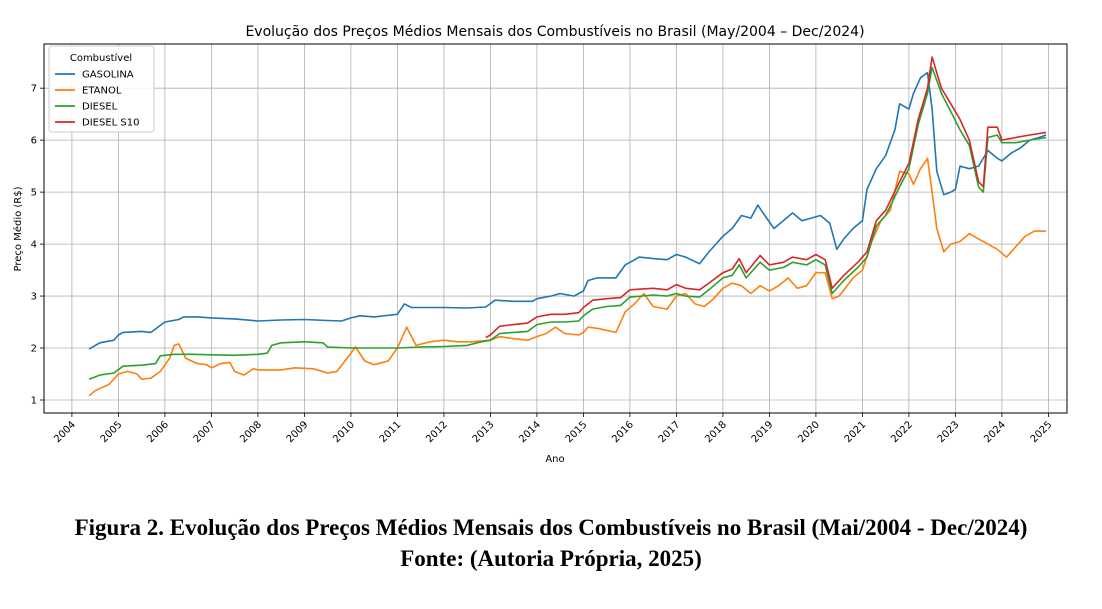 This screenshot has width=1102, height=609. Describe the element at coordinates (391, 432) in the screenshot. I see `x-tick-label: 2011` at that location.